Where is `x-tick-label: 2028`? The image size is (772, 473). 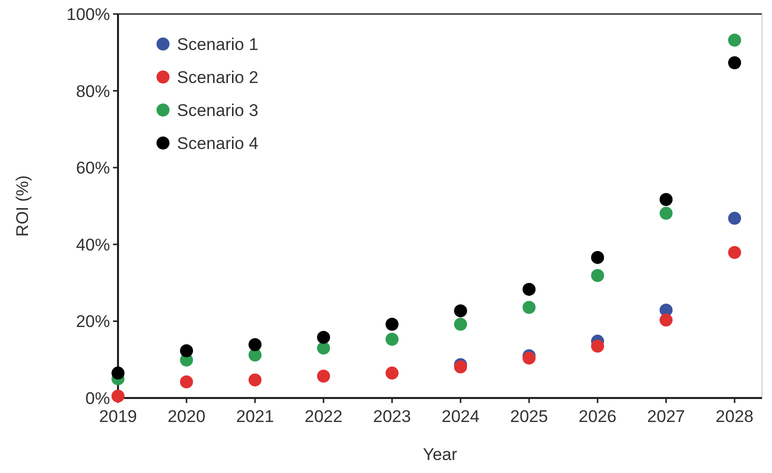
x-tick-label: 2028 is located at coordinates (735, 416).